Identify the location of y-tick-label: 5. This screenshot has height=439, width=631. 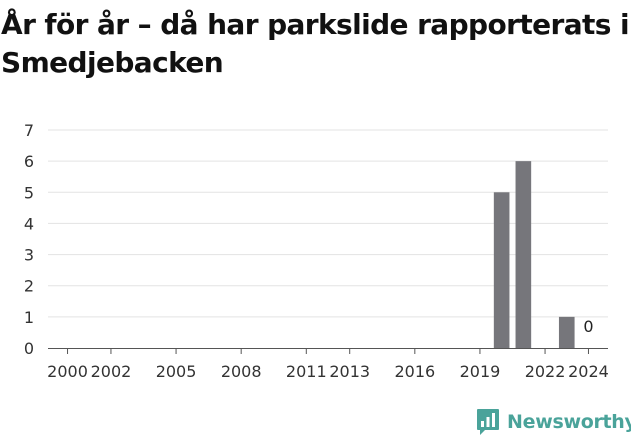
(29, 192).